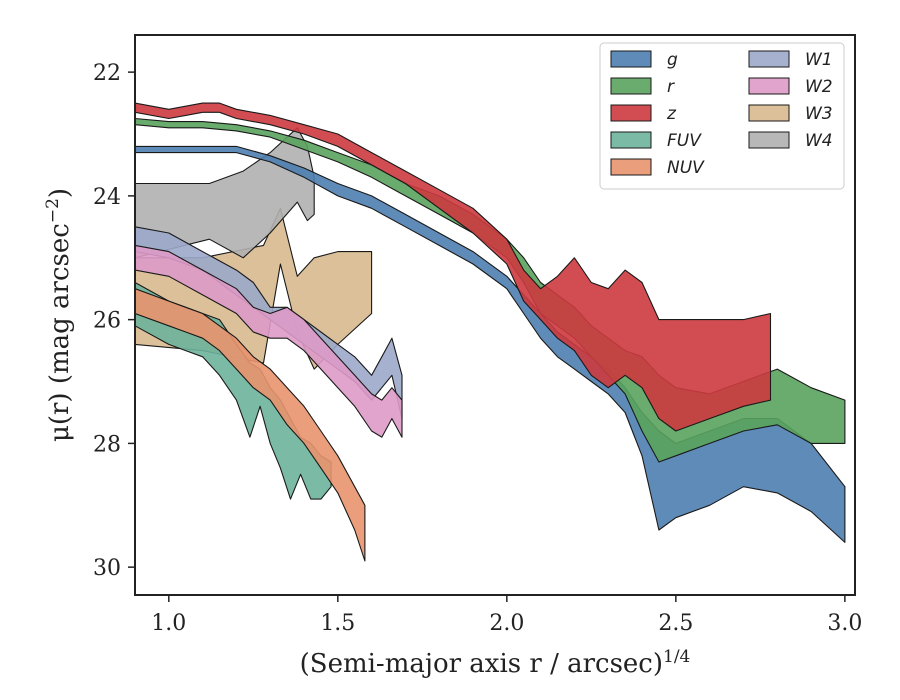  What do you see at coordinates (107, 197) in the screenshot?
I see `y-tick-label: 24` at bounding box center [107, 197].